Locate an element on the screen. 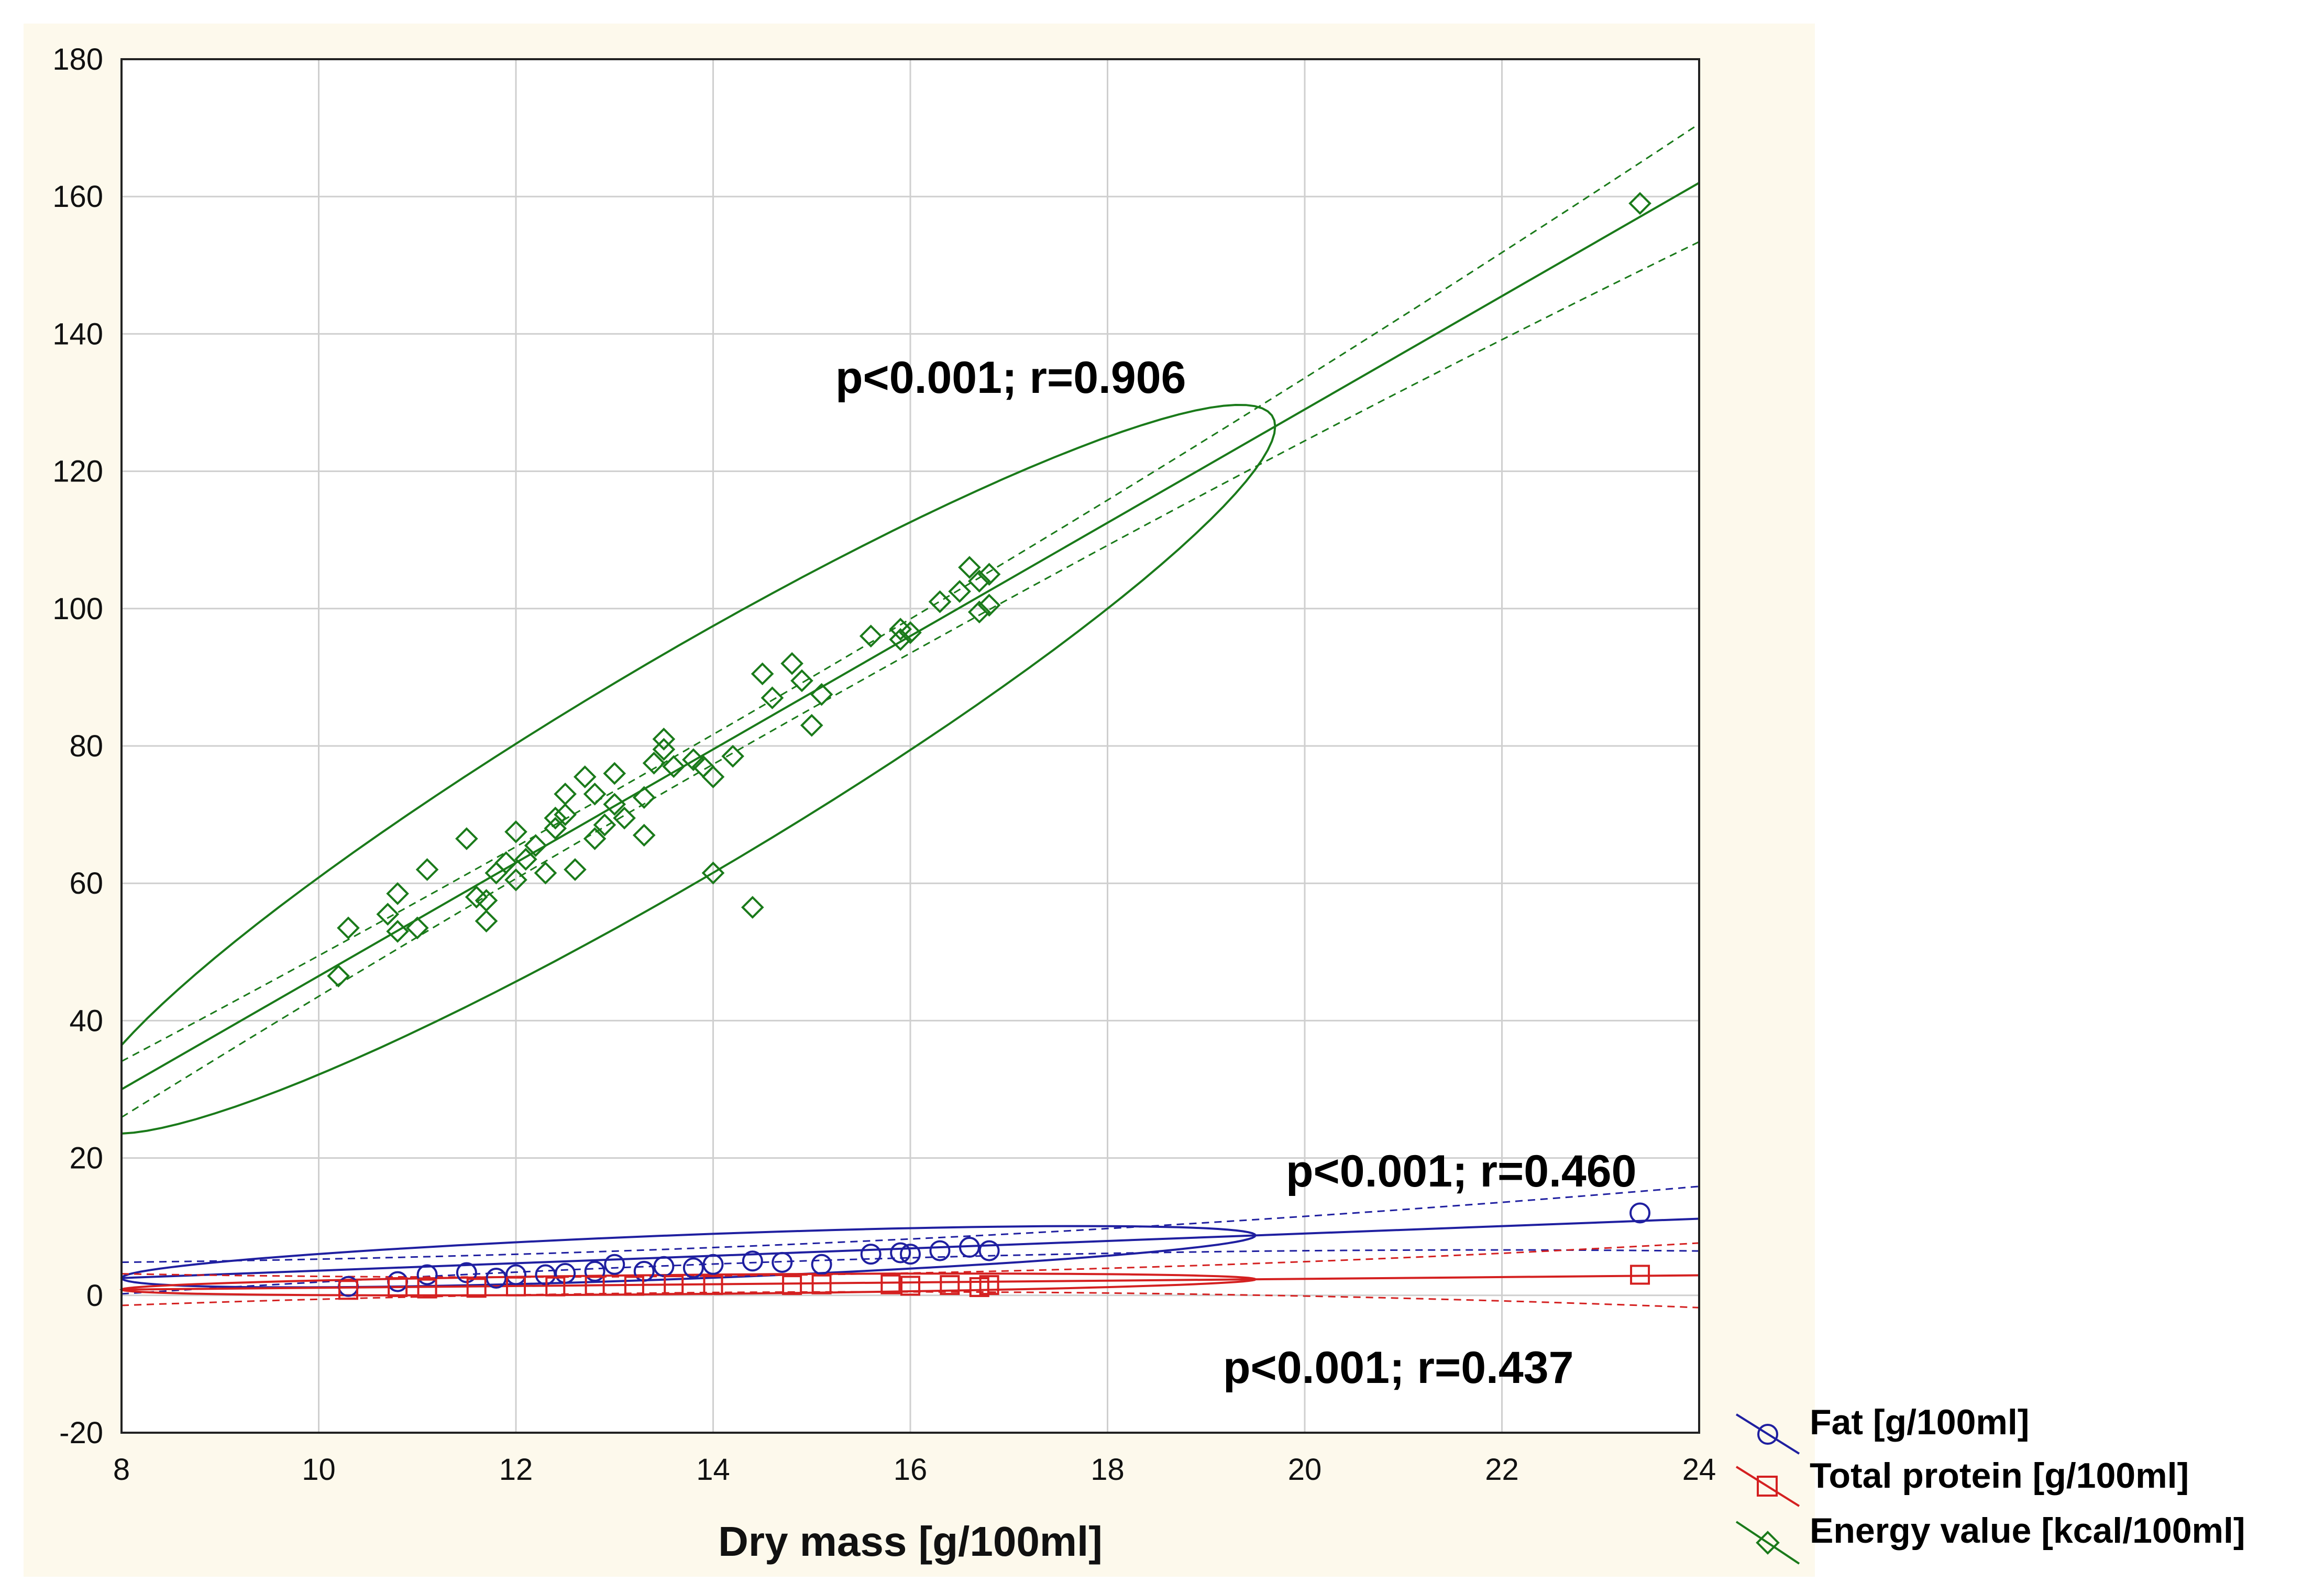  legend-protein-line is located at coordinates (1768, 1486).